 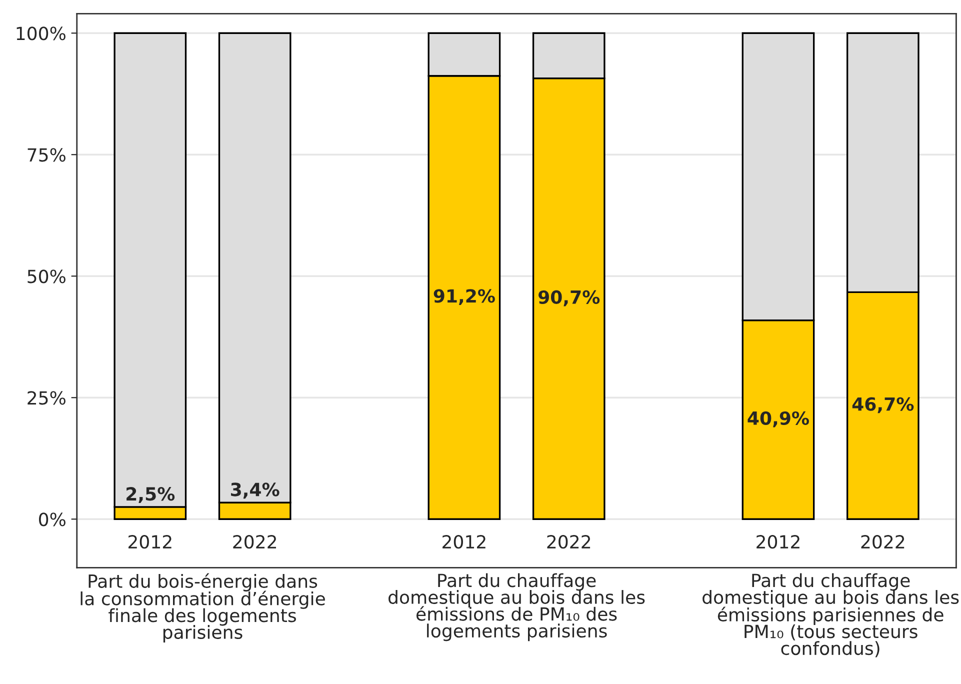 What do you see at coordinates (41, 33) in the screenshot?
I see `y-tick-label: 100%` at bounding box center [41, 33].